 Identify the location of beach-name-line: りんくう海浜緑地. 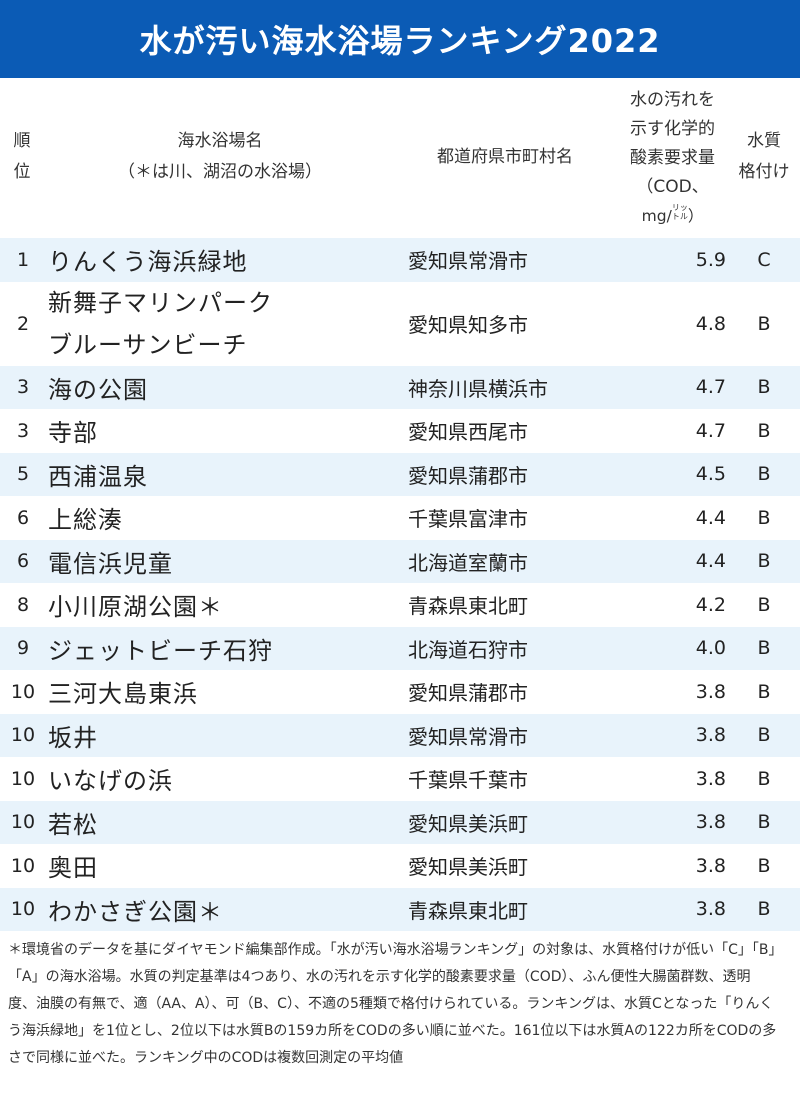
(148, 262).